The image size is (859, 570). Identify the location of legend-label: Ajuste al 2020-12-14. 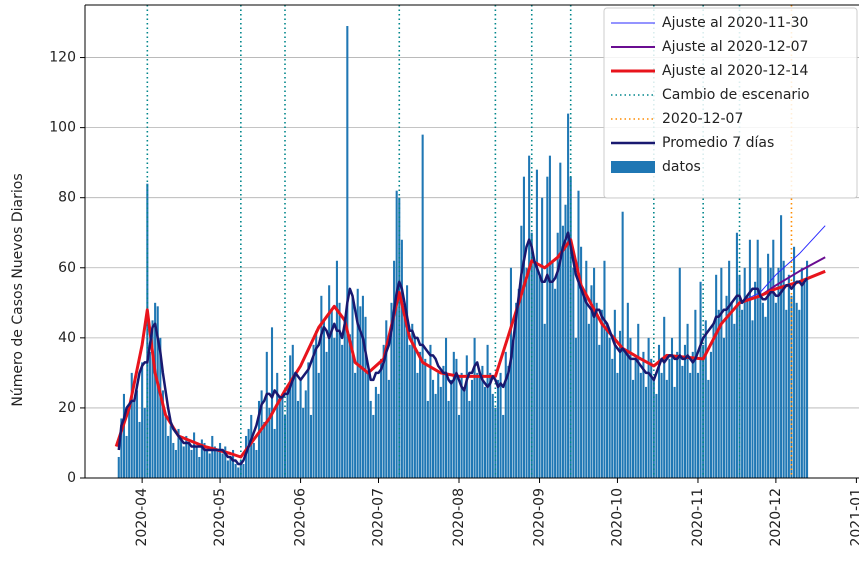
(735, 71).